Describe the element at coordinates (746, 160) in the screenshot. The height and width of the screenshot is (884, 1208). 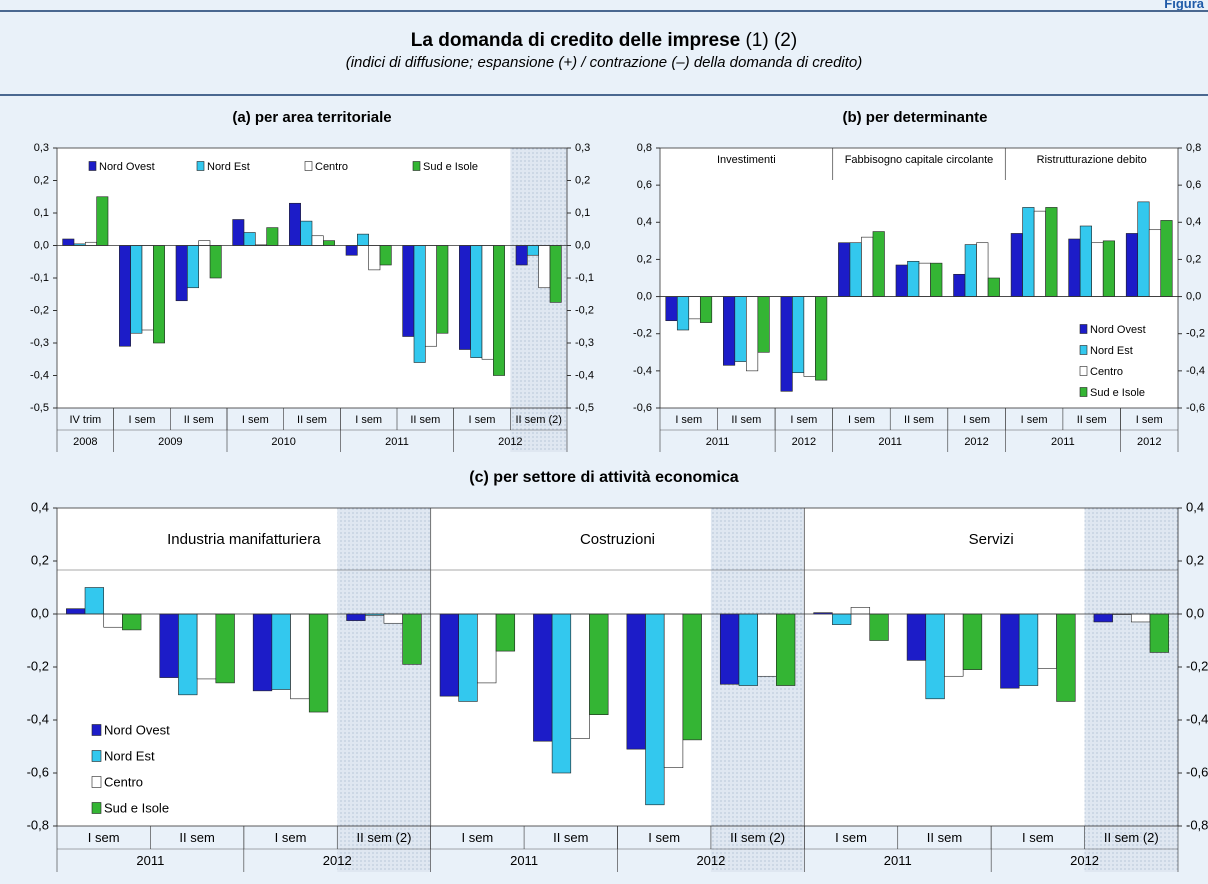
I see `section-label: Investimenti` at that location.